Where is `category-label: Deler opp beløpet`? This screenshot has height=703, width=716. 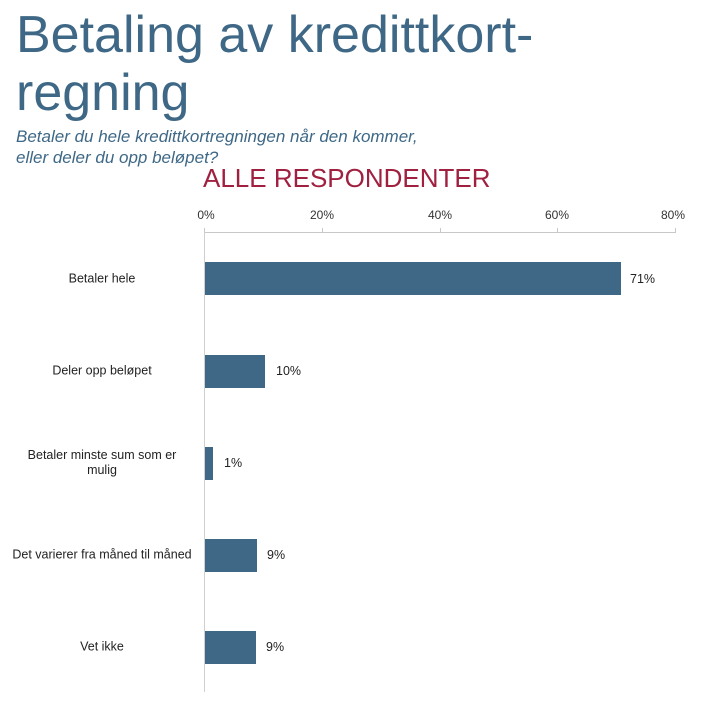 category-label: Deler opp beløpet is located at coordinates (102, 370).